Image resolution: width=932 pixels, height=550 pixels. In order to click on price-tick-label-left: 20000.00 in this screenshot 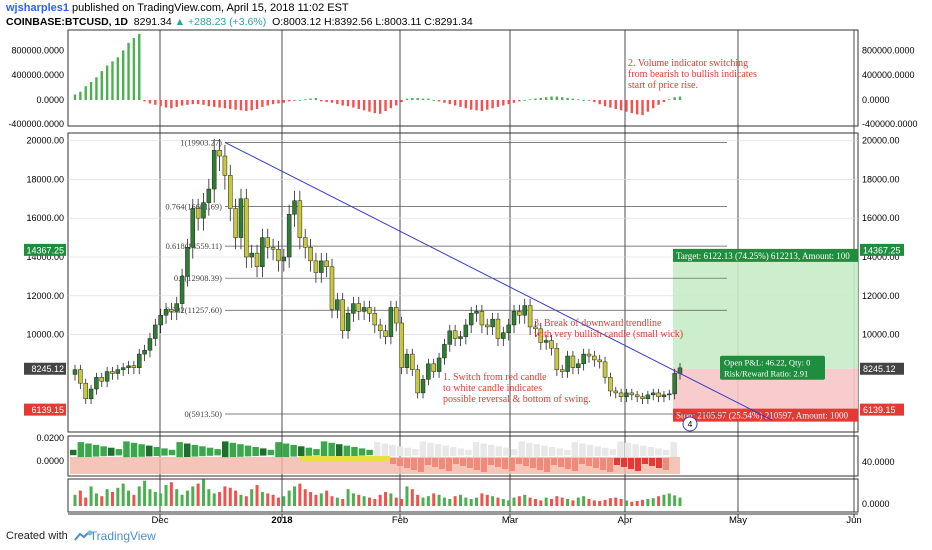, I will do `click(45, 141)`.